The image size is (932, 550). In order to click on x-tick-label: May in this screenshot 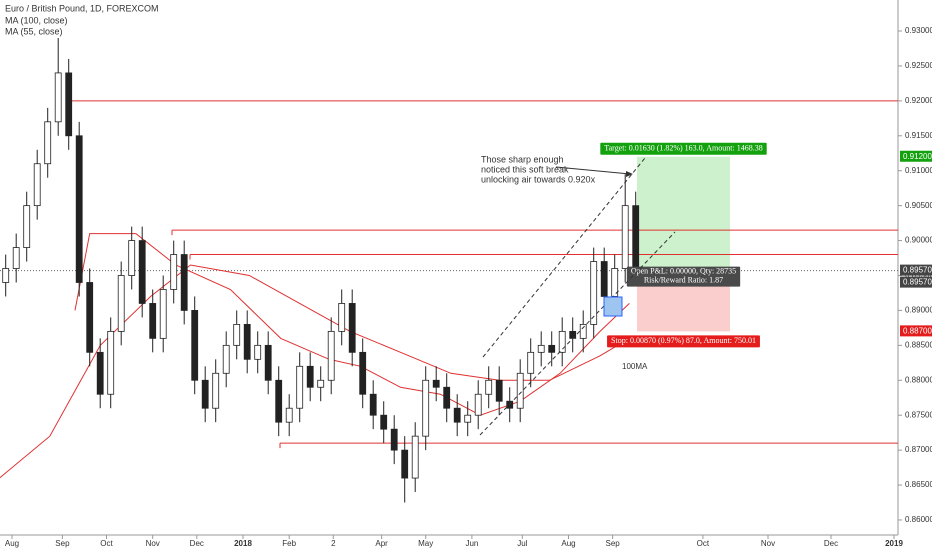, I will do `click(425, 543)`.